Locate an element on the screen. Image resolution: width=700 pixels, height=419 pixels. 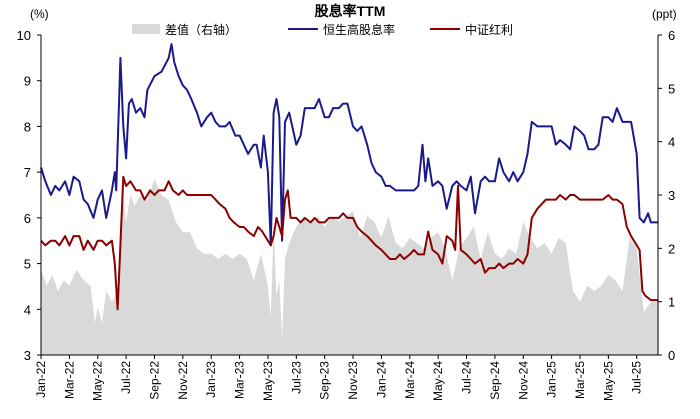
y-left-tick-label: 6 is located at coordinates (27, 218).